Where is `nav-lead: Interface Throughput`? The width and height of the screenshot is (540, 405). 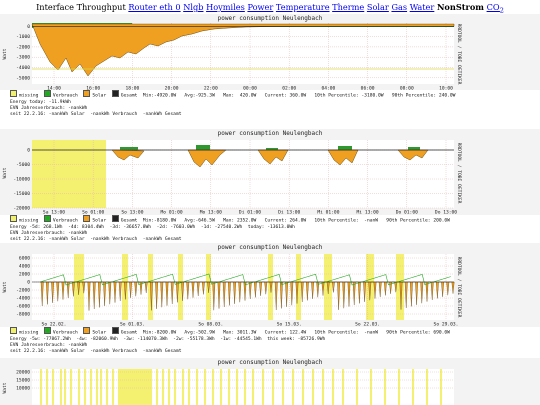
nav-lead: Interface Throughput is located at coordinates (81, 7).